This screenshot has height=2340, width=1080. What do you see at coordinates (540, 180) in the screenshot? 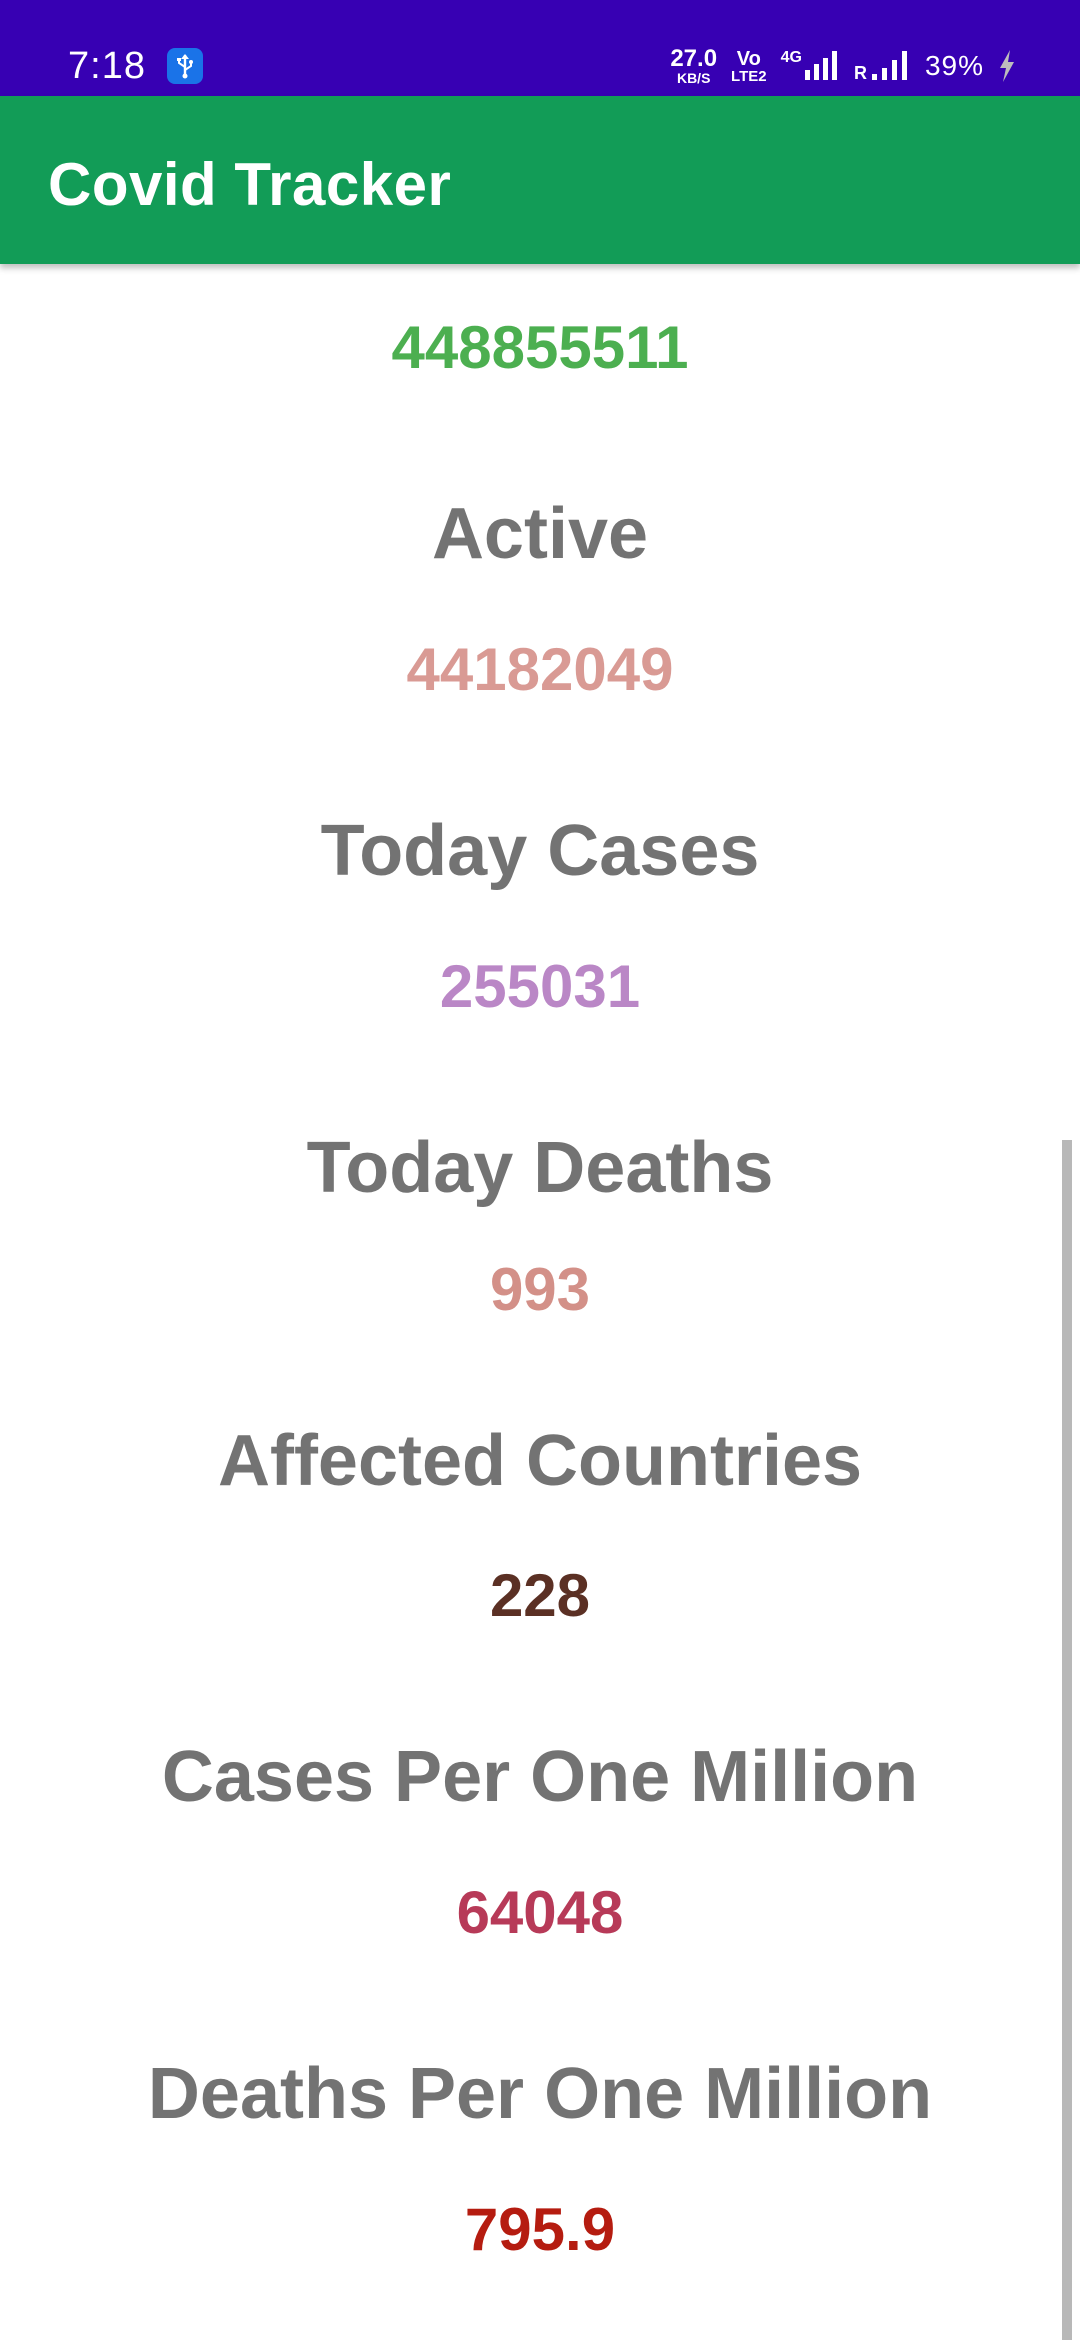
I see `app-bar: Covid Tracker` at bounding box center [540, 180].